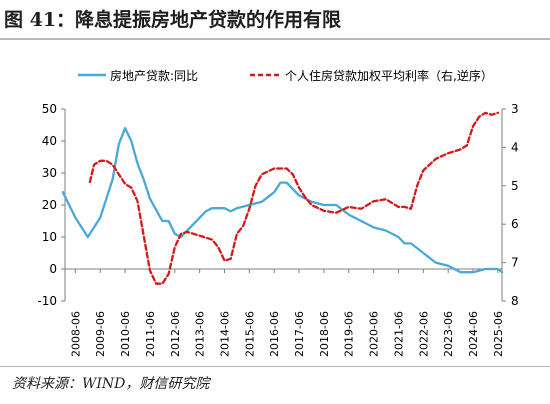  What do you see at coordinates (175, 334) in the screenshot?
I see `x-tick-label: 2012-06` at bounding box center [175, 334].